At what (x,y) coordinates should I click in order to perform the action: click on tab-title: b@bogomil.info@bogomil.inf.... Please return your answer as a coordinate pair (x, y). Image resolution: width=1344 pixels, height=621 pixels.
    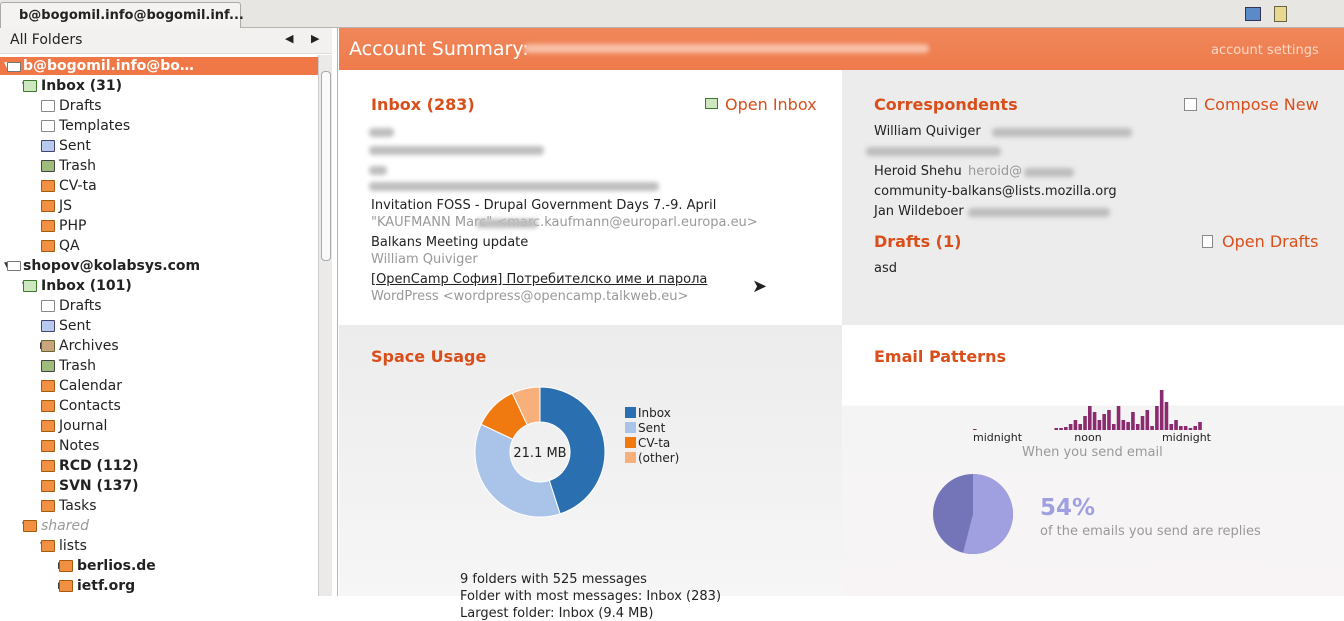
    Looking at the image, I should click on (131, 15).